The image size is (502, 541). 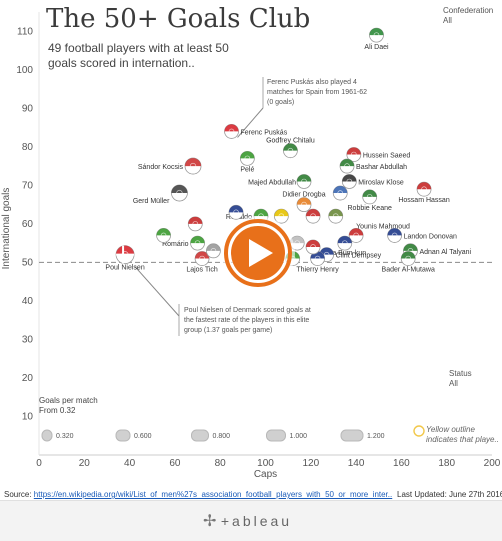 I want to click on bubble-label: Adnan Al Talyani, so click(x=445, y=252).